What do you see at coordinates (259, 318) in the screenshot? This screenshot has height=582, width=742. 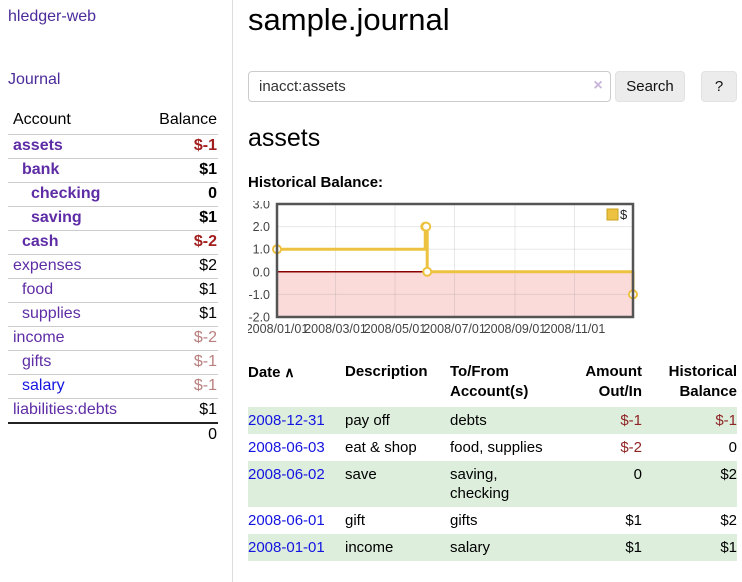 I see `svg-text: -2.0` at bounding box center [259, 318].